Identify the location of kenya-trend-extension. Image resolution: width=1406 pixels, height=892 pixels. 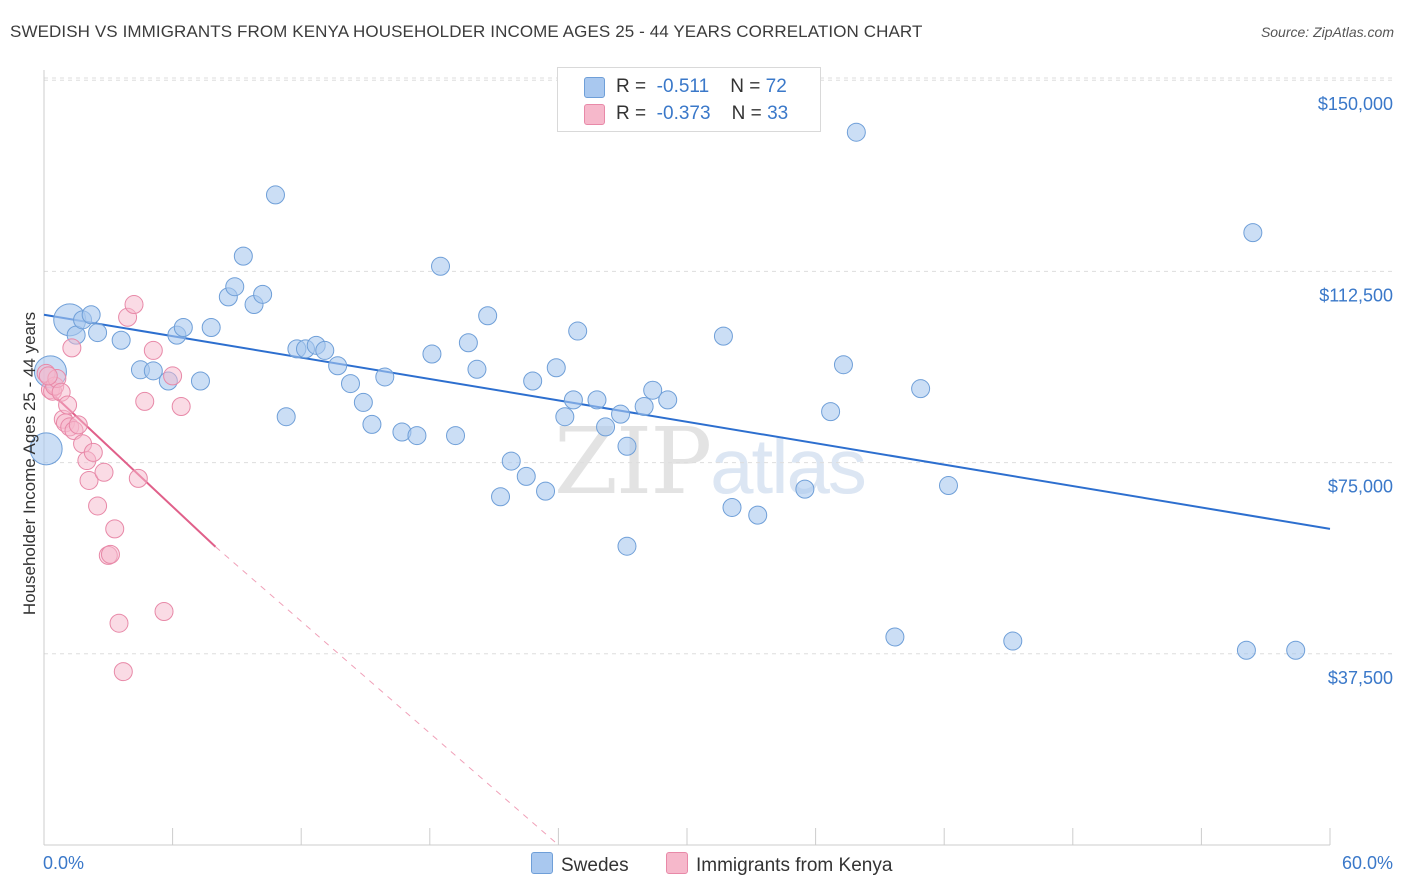
(387, 696).